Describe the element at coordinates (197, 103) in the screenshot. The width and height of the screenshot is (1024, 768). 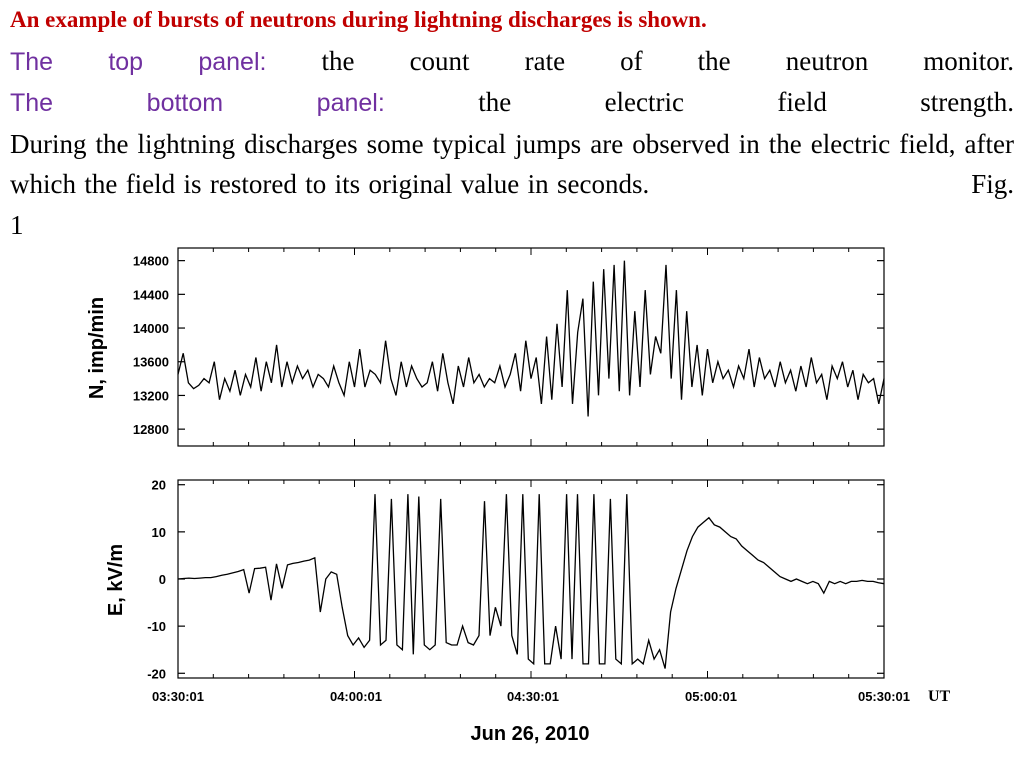
I see `bottom-panel-label: The bottom panel:` at that location.